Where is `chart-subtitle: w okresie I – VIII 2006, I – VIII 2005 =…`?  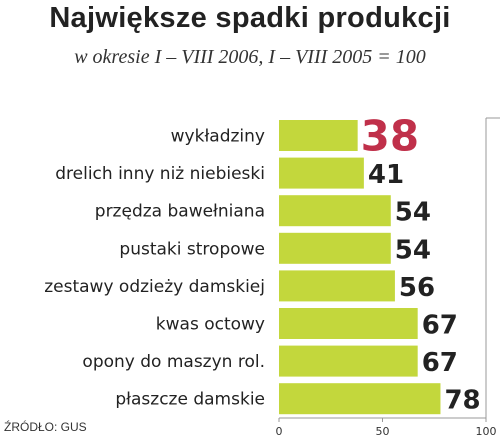 chart-subtitle: w okresie I – VIII 2006, I – VIII 2005 =… is located at coordinates (250, 57).